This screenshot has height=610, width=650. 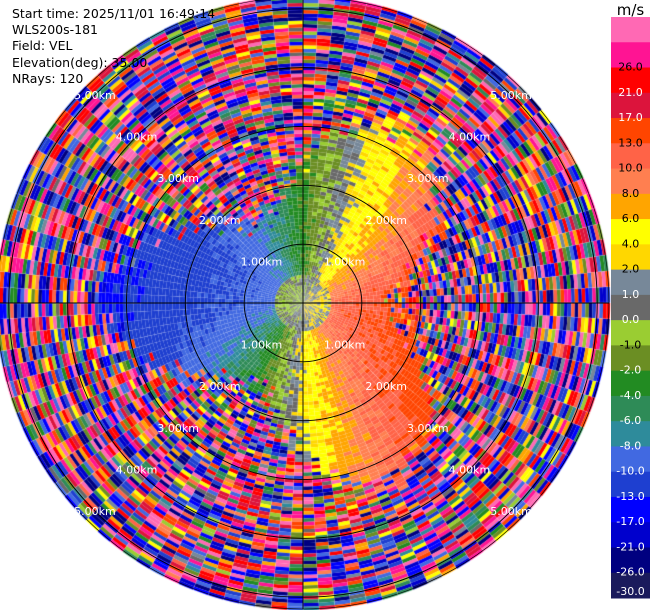 What do you see at coordinates (630, 67) in the screenshot?
I see `colorbar-tick-label: 26.0` at bounding box center [630, 67].